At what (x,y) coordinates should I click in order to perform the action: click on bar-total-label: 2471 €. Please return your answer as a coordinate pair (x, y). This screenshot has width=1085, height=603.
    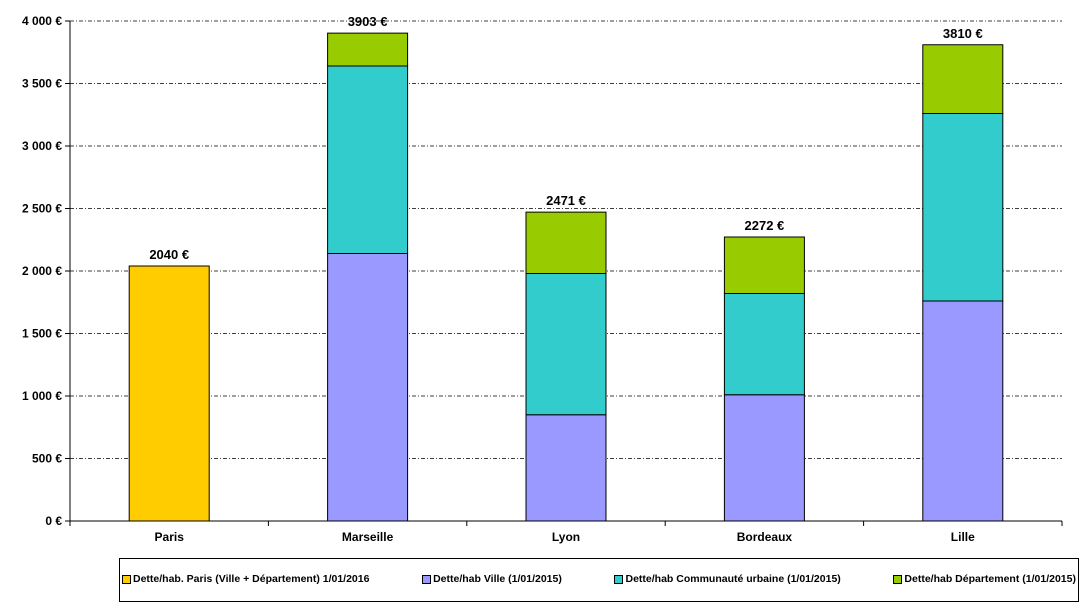
    Looking at the image, I should click on (566, 200).